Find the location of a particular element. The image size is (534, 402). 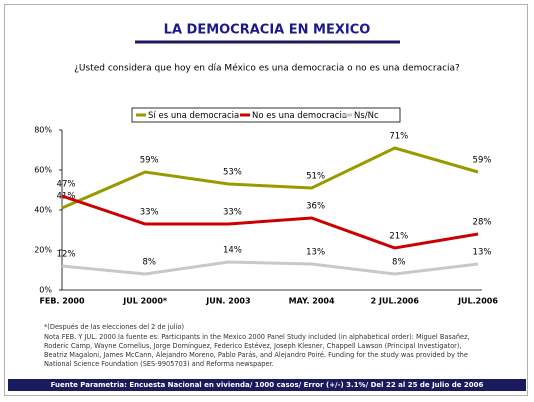

y-tick-label: 0% is located at coordinates (45, 290).